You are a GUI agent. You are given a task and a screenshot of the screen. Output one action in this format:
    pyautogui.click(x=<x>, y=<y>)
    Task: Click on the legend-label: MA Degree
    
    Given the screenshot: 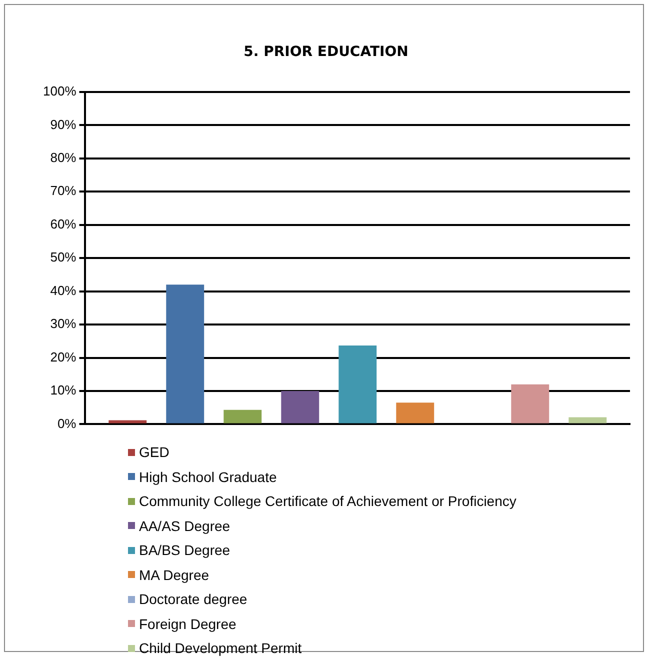 What is the action you would take?
    pyautogui.click(x=174, y=575)
    